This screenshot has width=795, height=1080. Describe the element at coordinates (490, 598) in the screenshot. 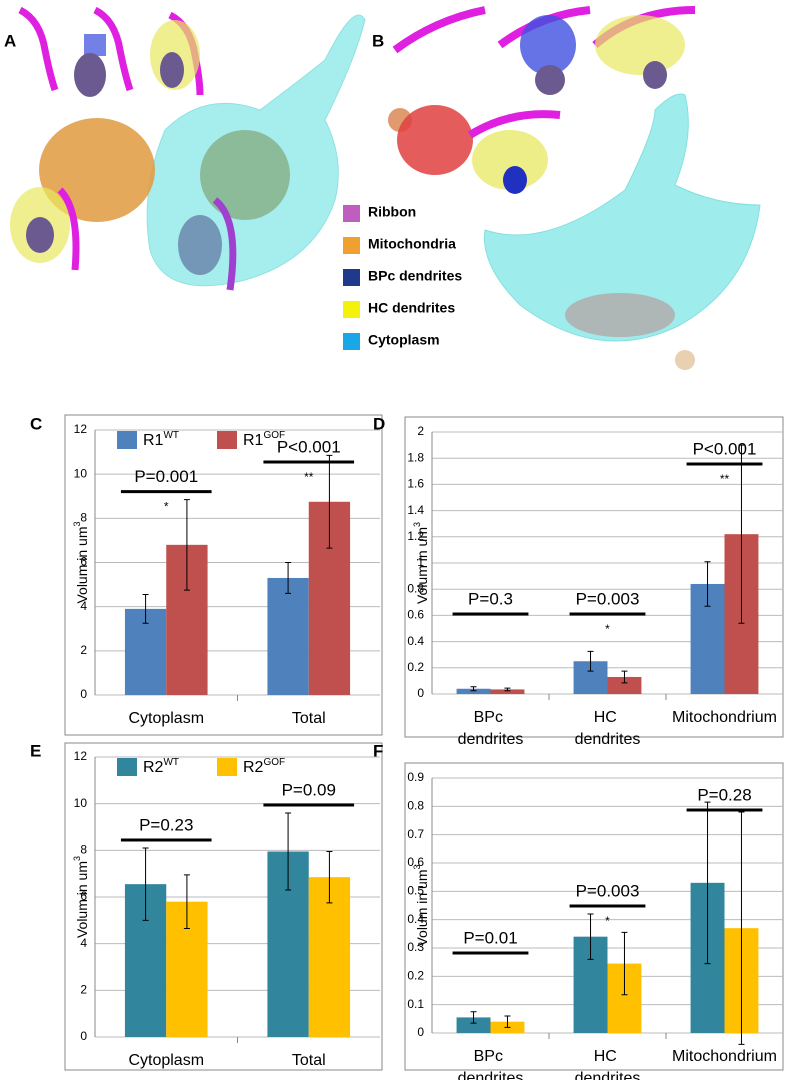

I see `p-value: P=0.3` at that location.